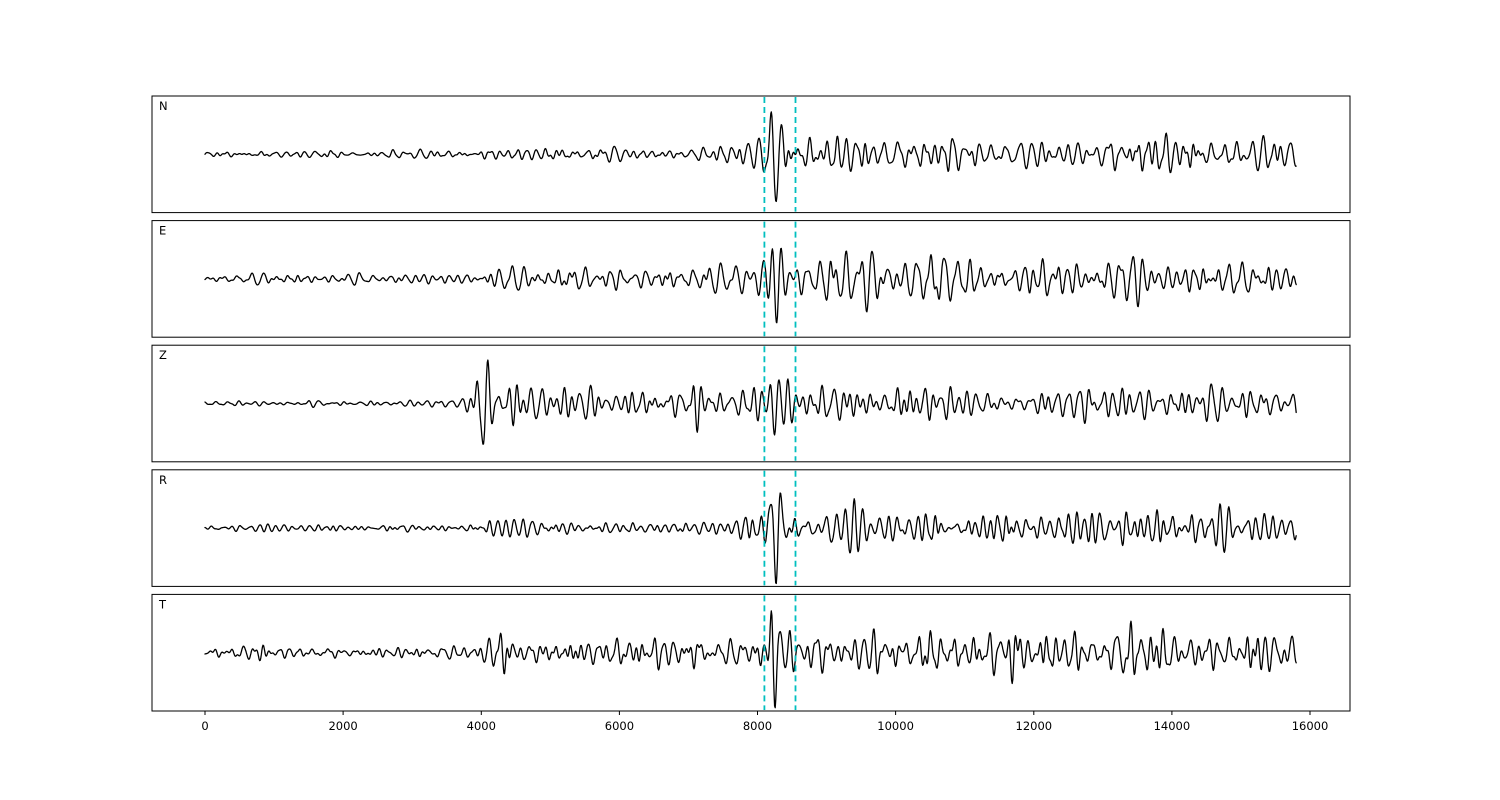 This screenshot has height=800, width=1500. I want to click on panel-e: E, so click(751, 279).